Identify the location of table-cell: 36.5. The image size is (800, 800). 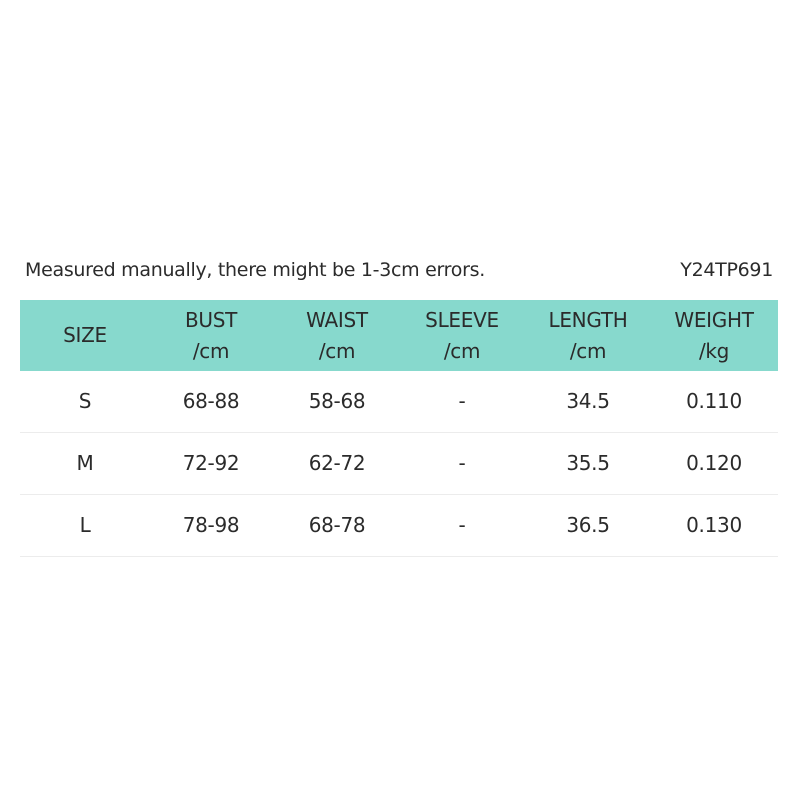
(588, 525).